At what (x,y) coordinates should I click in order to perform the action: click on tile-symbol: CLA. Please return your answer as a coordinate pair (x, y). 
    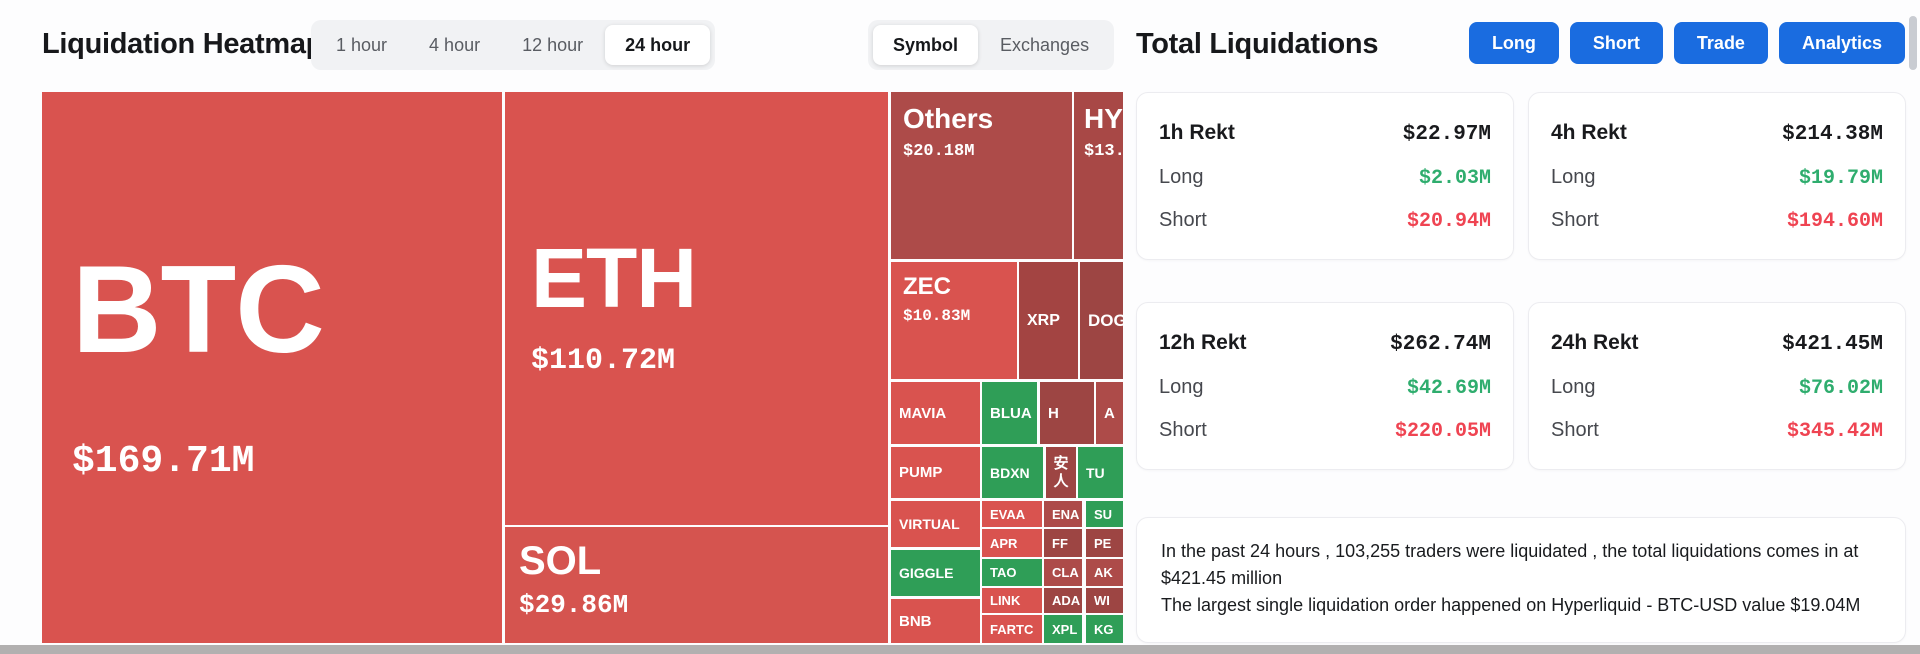
    Looking at the image, I should click on (1065, 572).